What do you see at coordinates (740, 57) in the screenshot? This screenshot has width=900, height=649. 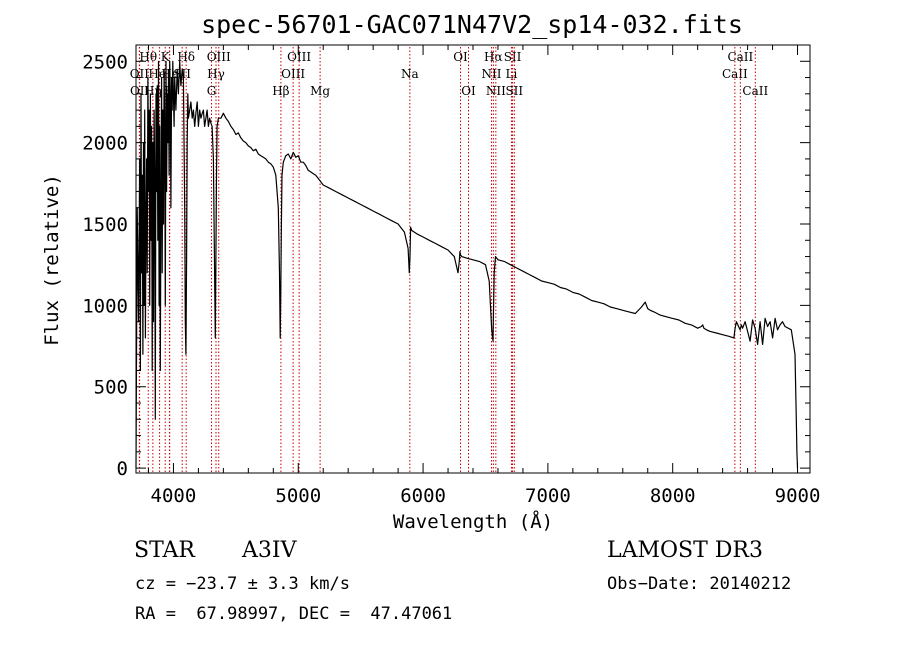 I see `line-label-27: CaII` at bounding box center [740, 57].